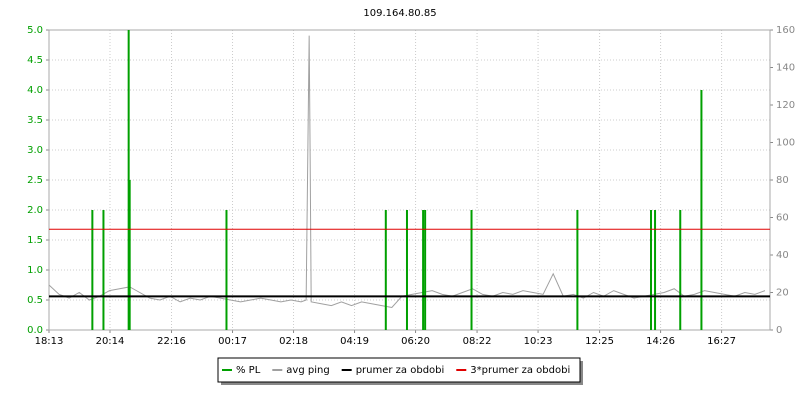 The image size is (800, 404). I want to click on y-tick-label: 2.0, so click(35, 210).